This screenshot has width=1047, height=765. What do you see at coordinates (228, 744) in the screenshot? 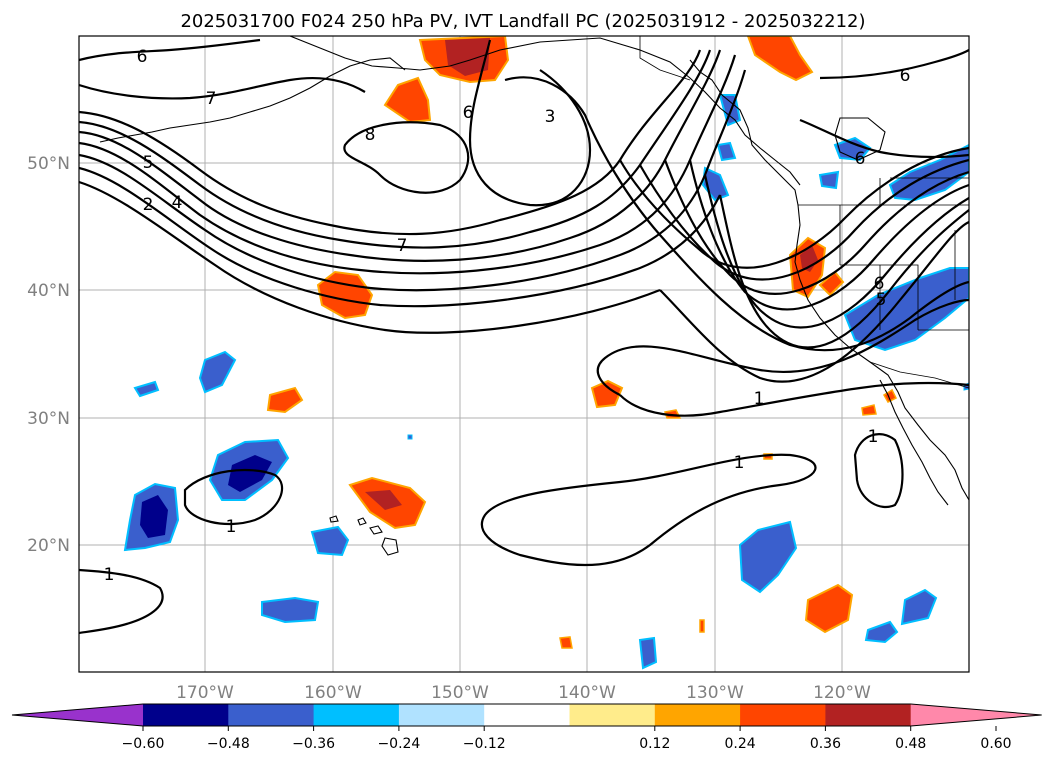
I see `colorbar-tick-label: −0.48` at bounding box center [228, 744].